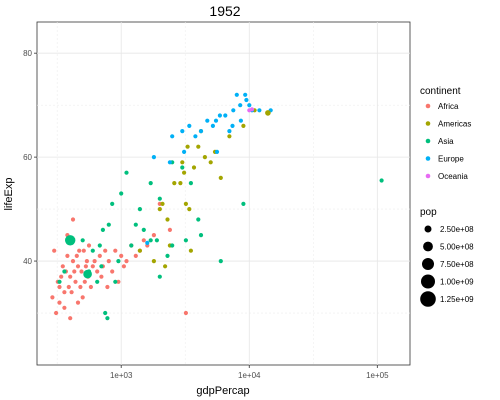  What do you see at coordinates (440, 91) in the screenshot?
I see `color-legend-title: continent` at bounding box center [440, 91].